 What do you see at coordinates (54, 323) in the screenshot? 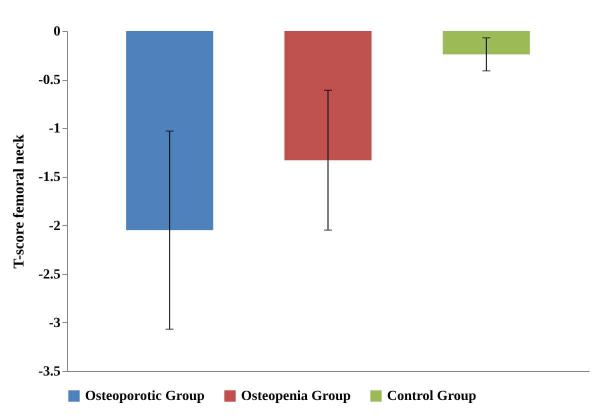
I see `y-tick-label: -3` at bounding box center [54, 323].